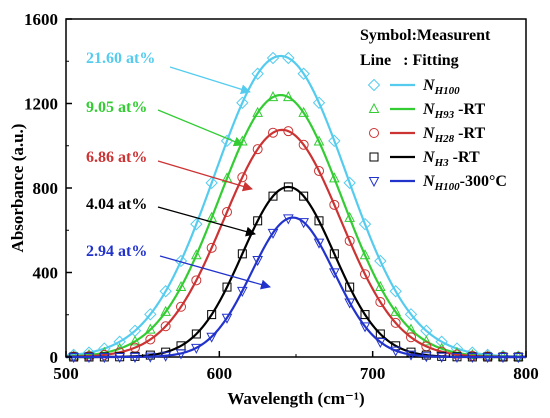 The width and height of the screenshot is (550, 418). What do you see at coordinates (54, 357) in the screenshot?
I see `y-tick-label-0: 0` at bounding box center [54, 357].